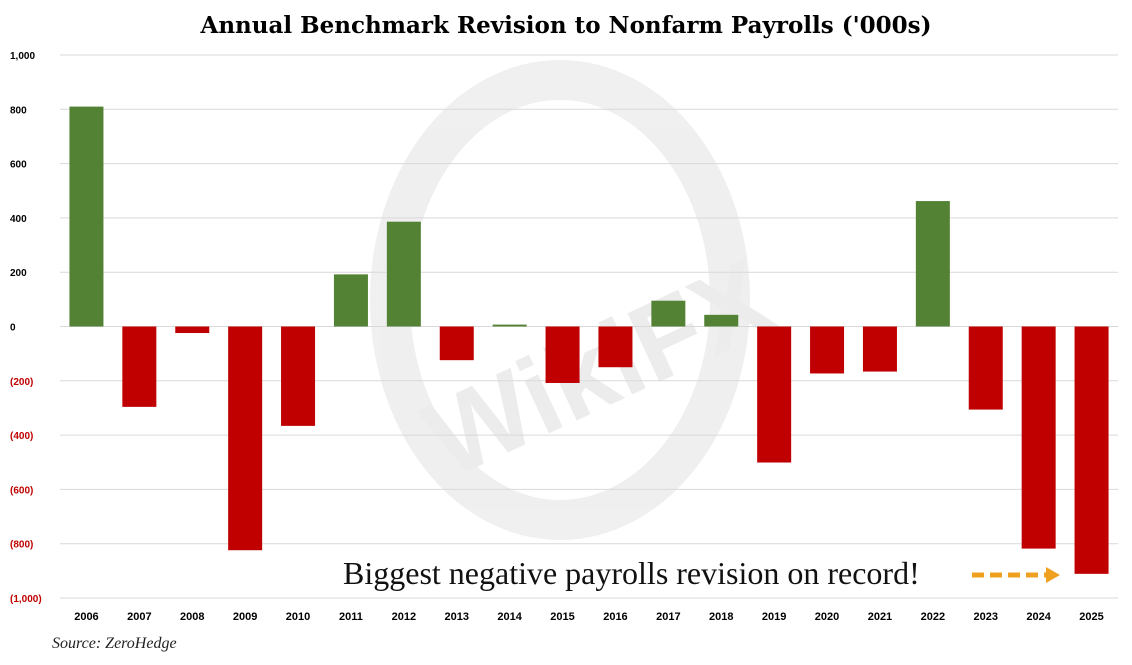 The image size is (1132, 665). I want to click on y-tick-label: 200, so click(18, 273).